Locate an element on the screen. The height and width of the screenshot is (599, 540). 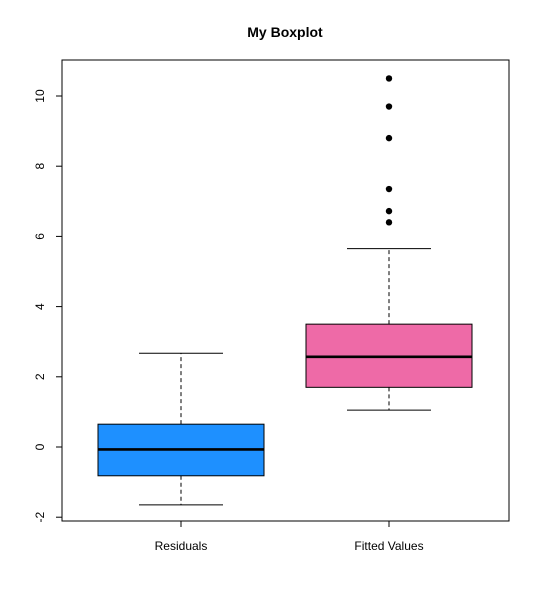
y-axis: -2 0 2 4 6 8 10 is located at coordinates (48, 306).